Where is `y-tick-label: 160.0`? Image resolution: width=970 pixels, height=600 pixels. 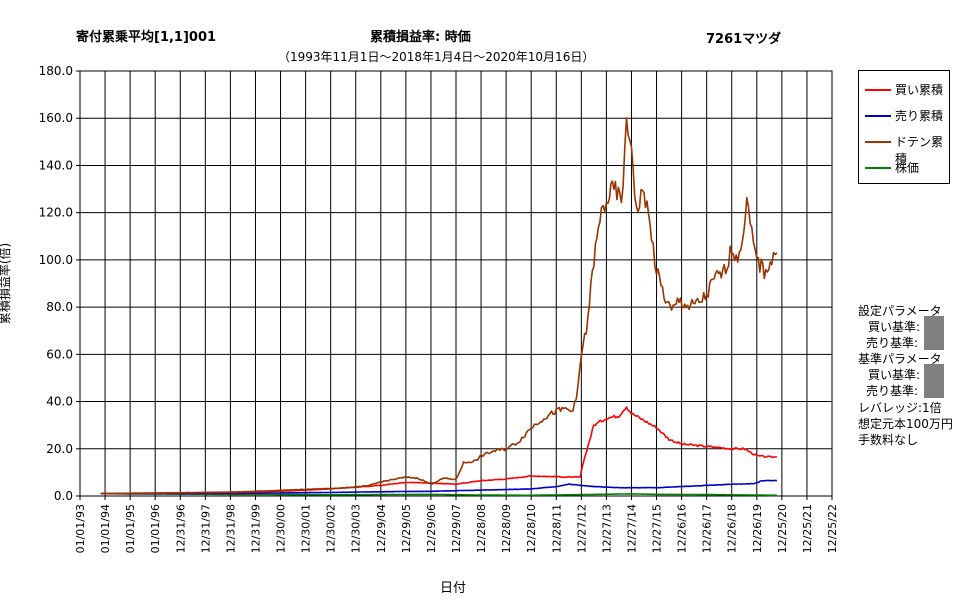
y-tick-label: 160.0 is located at coordinates (56, 118).